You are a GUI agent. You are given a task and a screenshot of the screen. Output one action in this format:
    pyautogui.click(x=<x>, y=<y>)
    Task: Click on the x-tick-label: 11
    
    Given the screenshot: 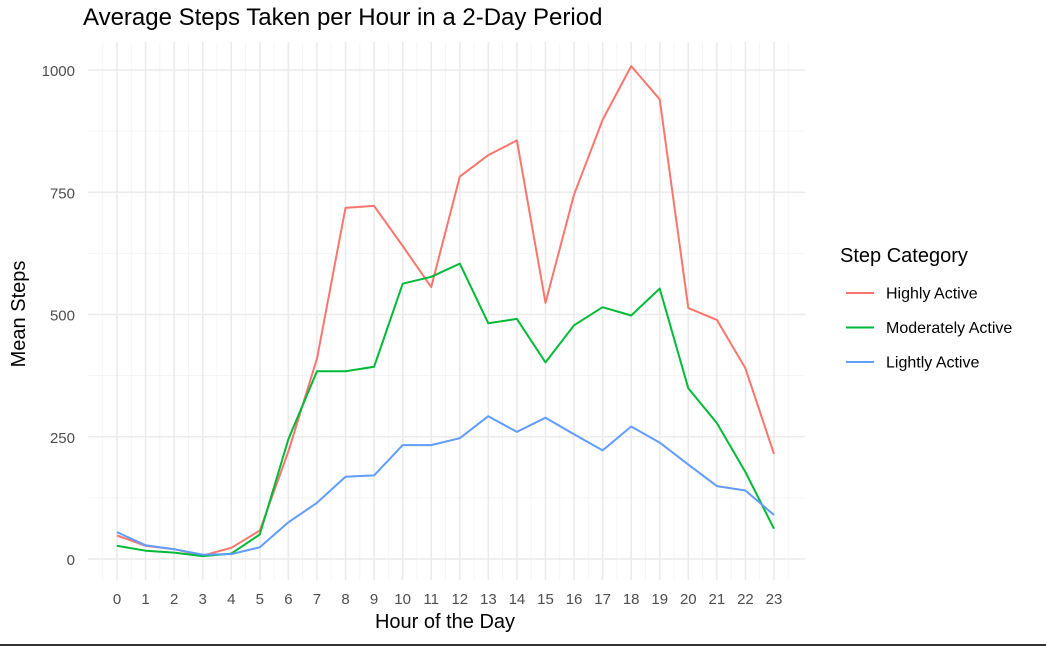 What is the action you would take?
    pyautogui.click(x=431, y=599)
    